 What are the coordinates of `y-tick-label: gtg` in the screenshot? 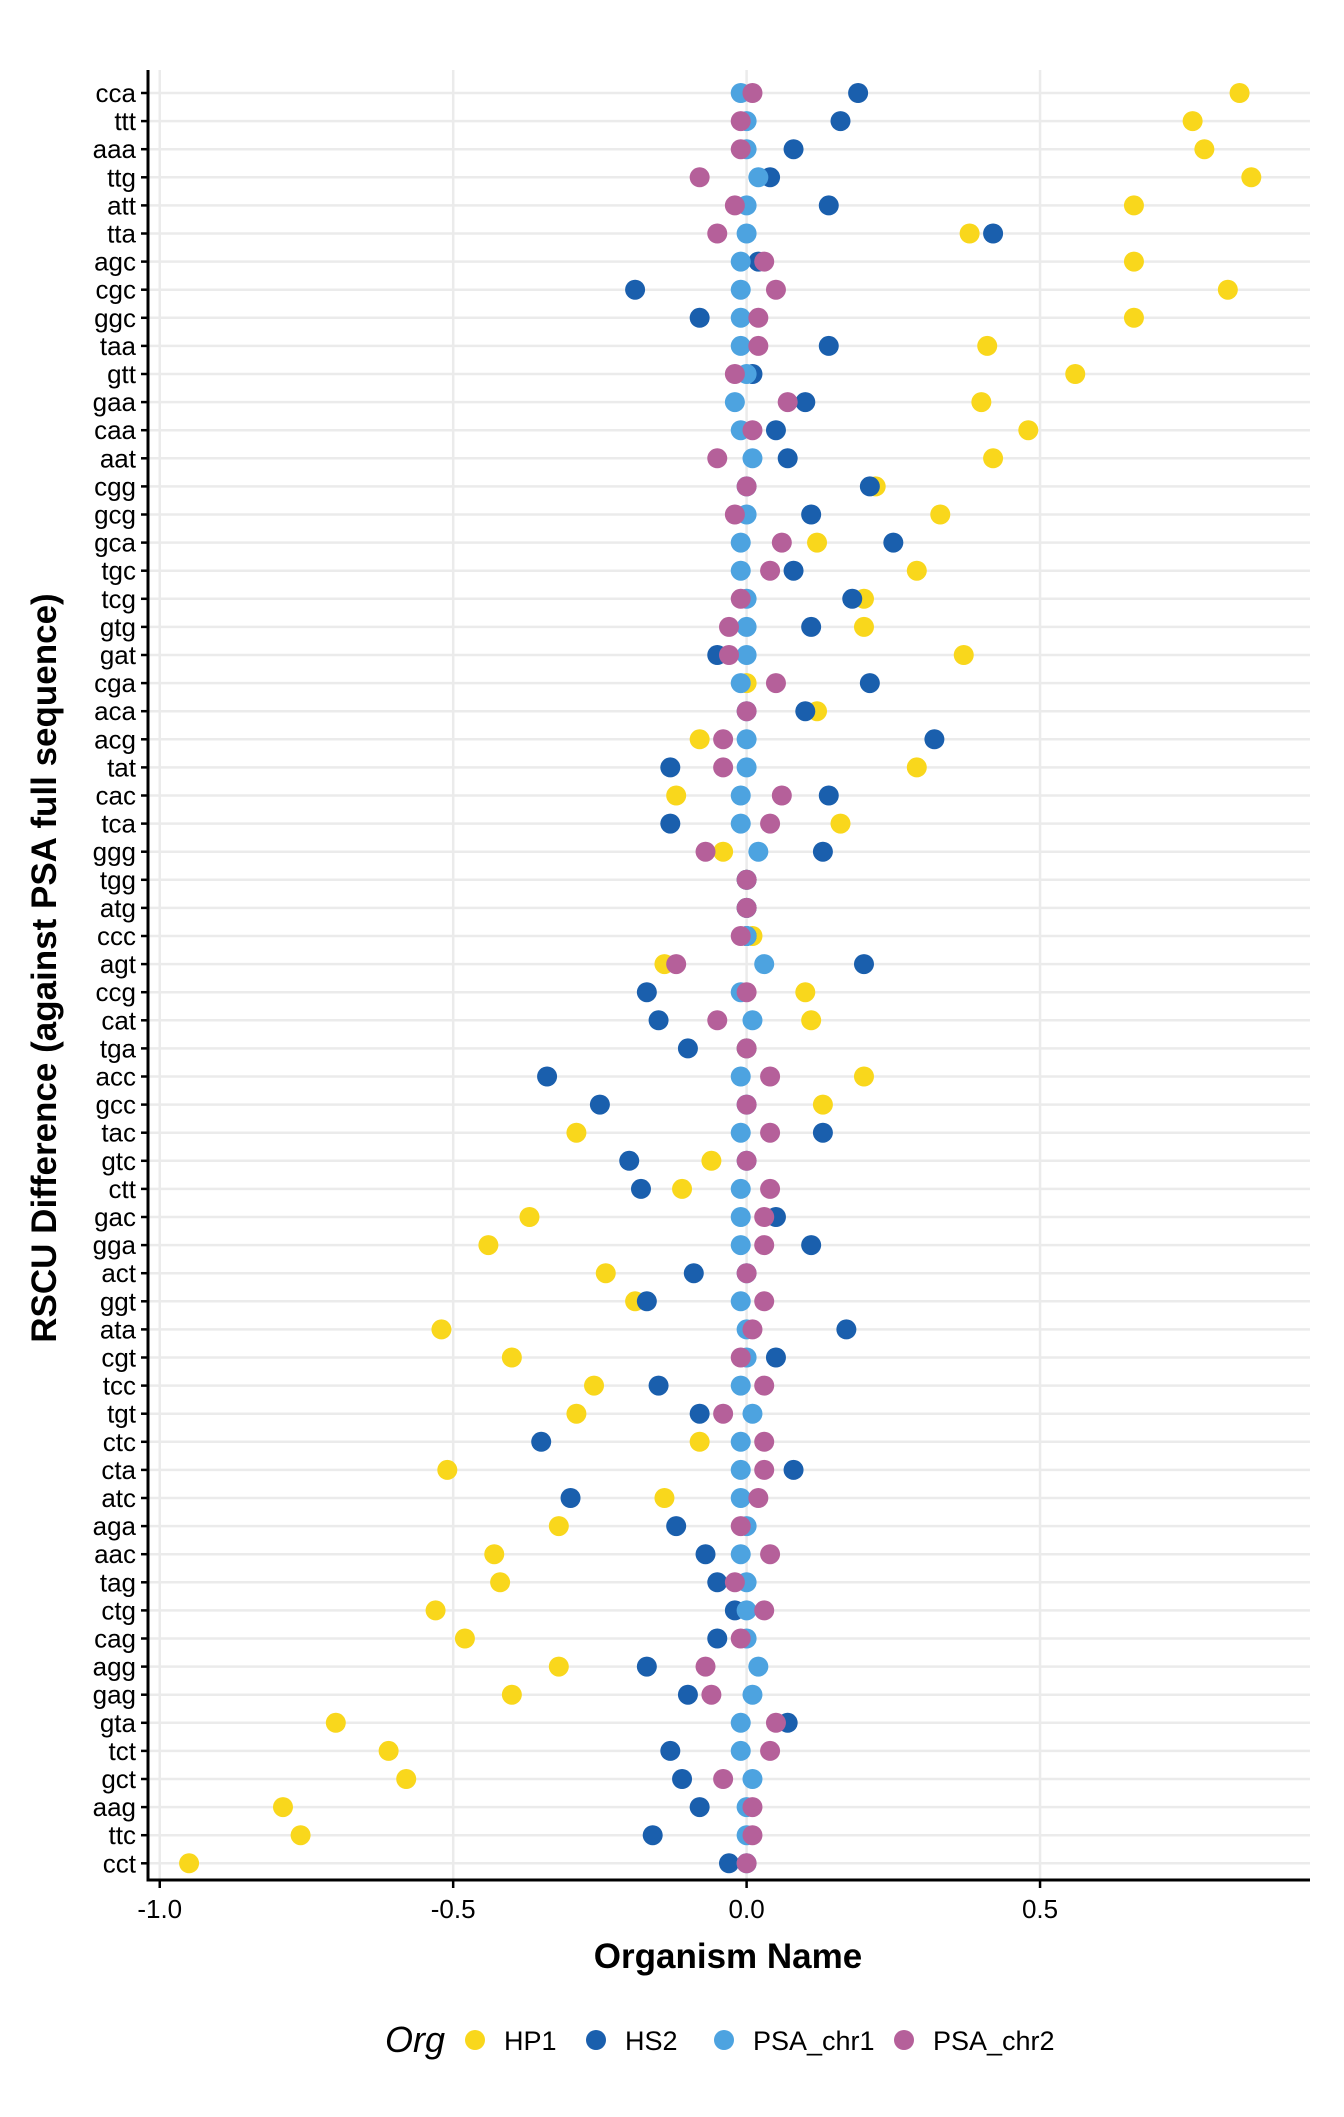 It's located at (118, 627).